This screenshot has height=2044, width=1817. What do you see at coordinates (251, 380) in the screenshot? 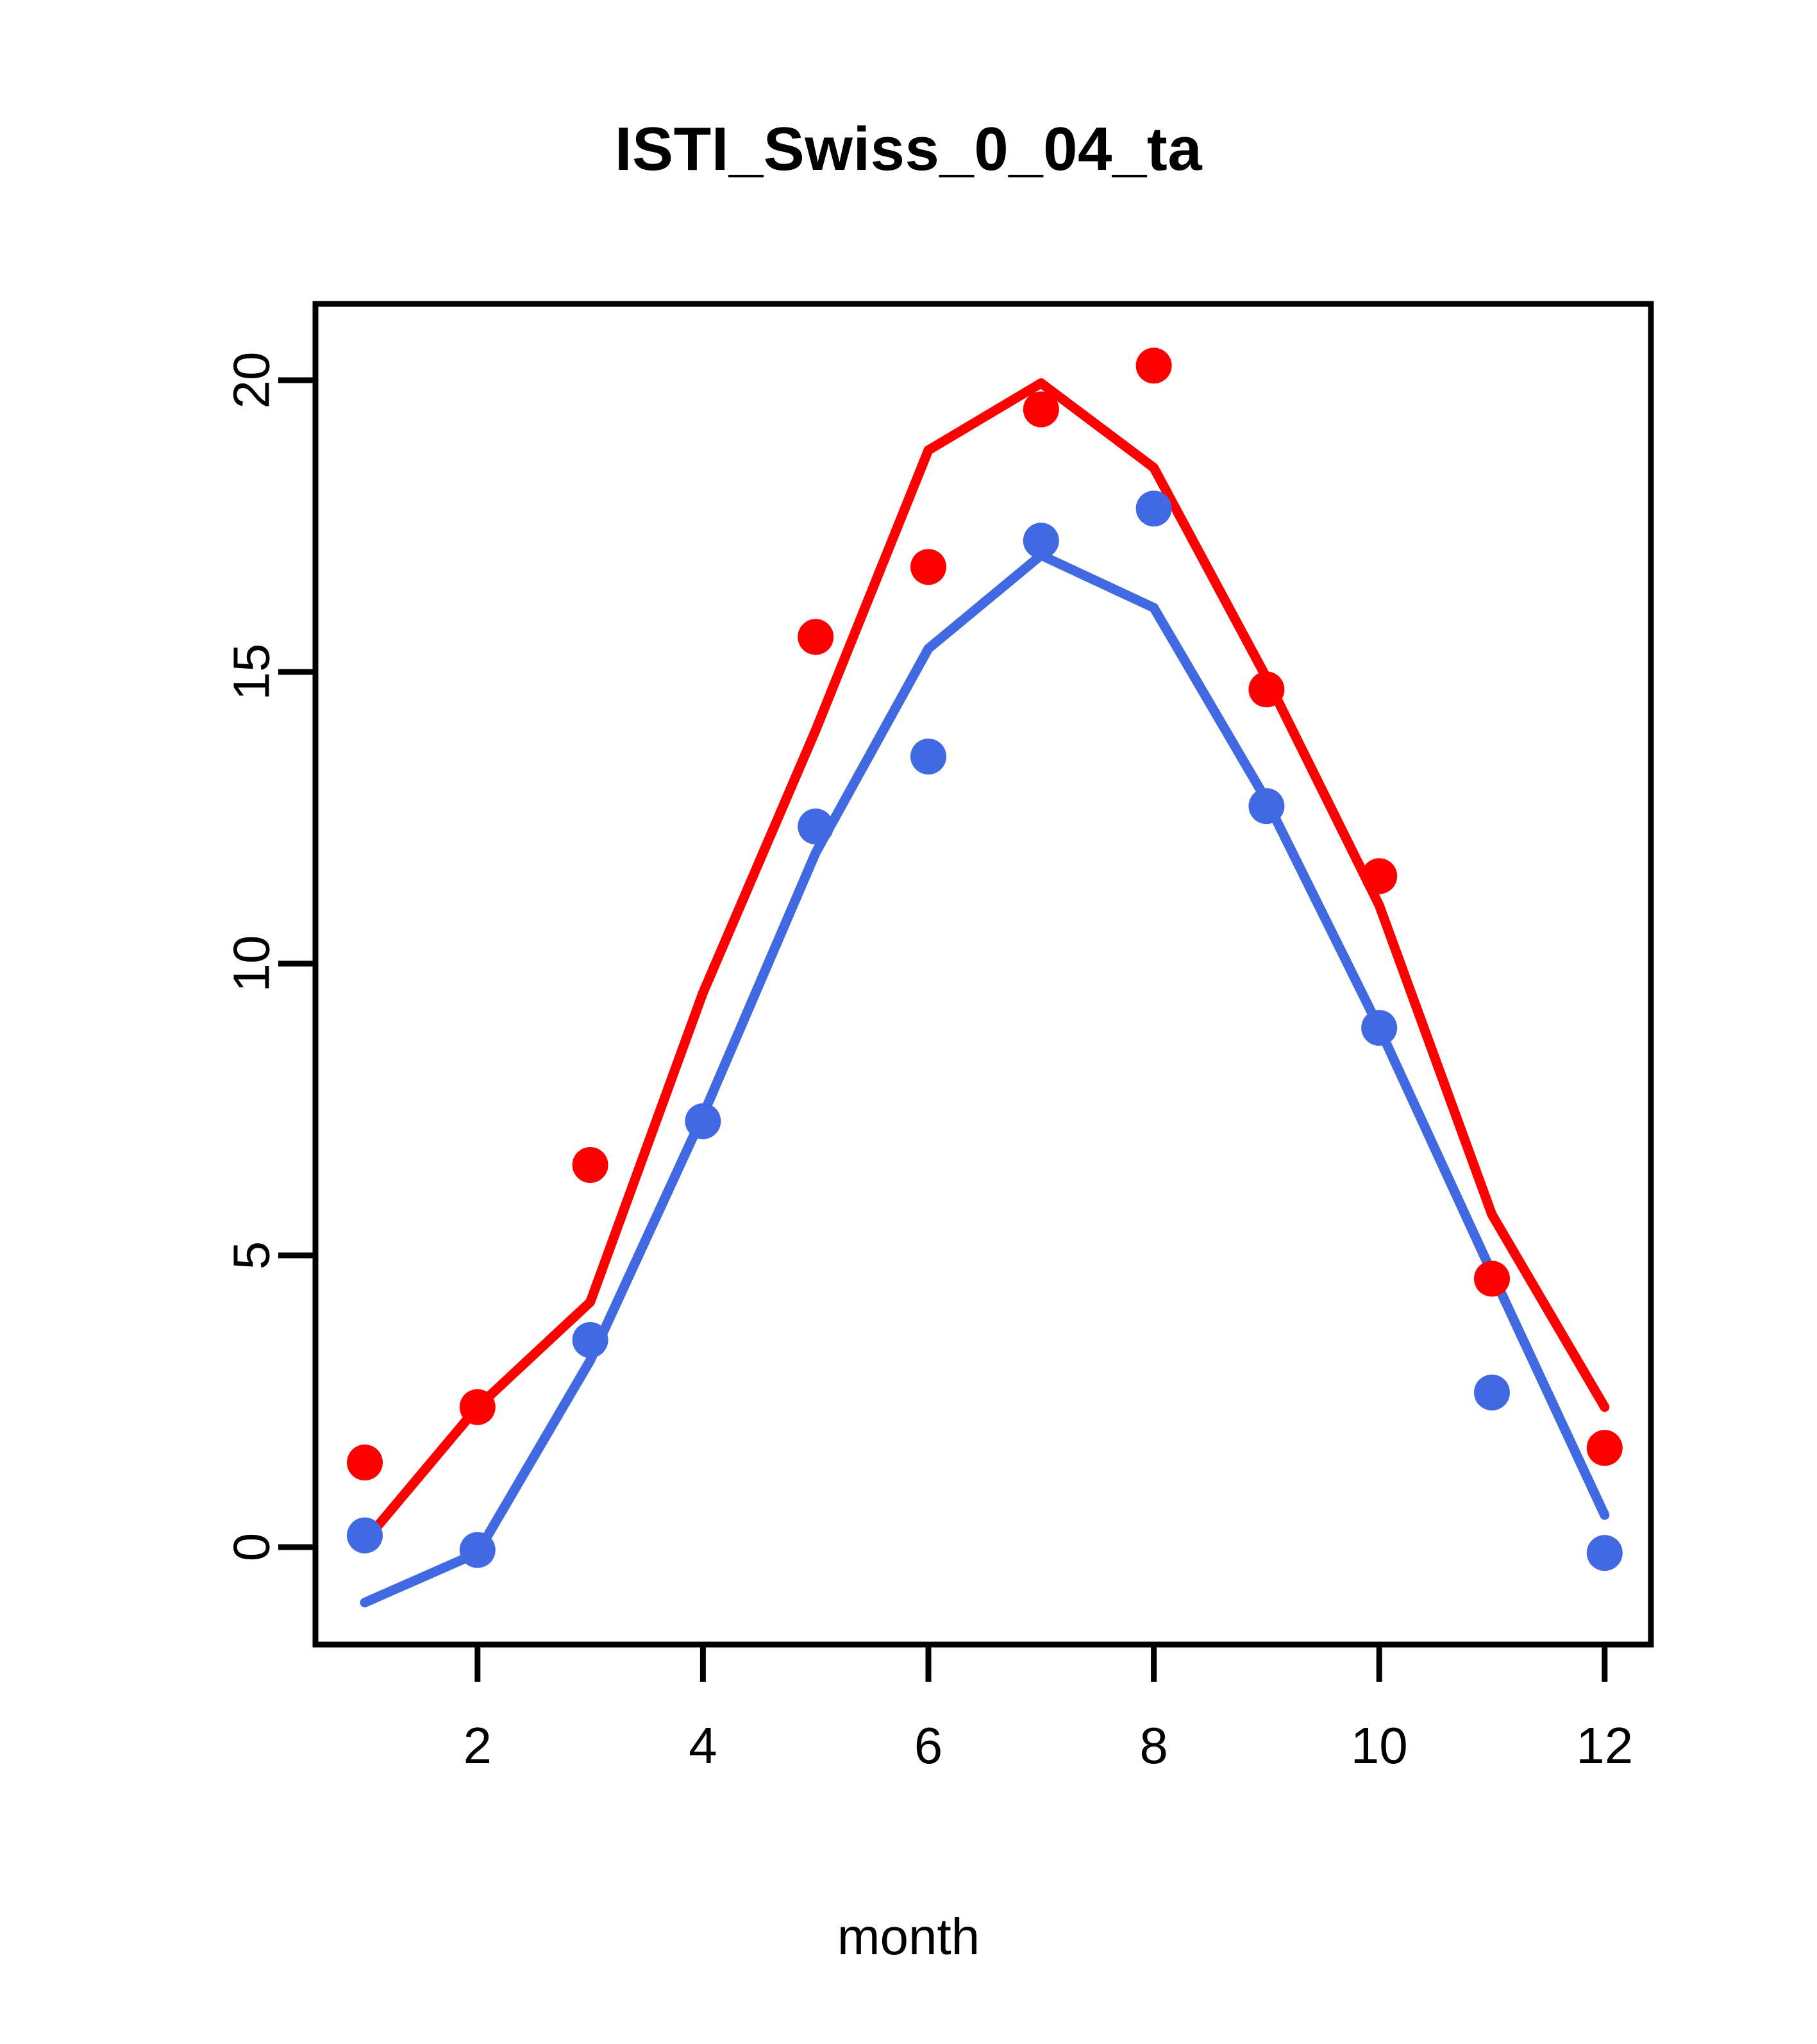
I see `y-tick-label: 20` at bounding box center [251, 380].